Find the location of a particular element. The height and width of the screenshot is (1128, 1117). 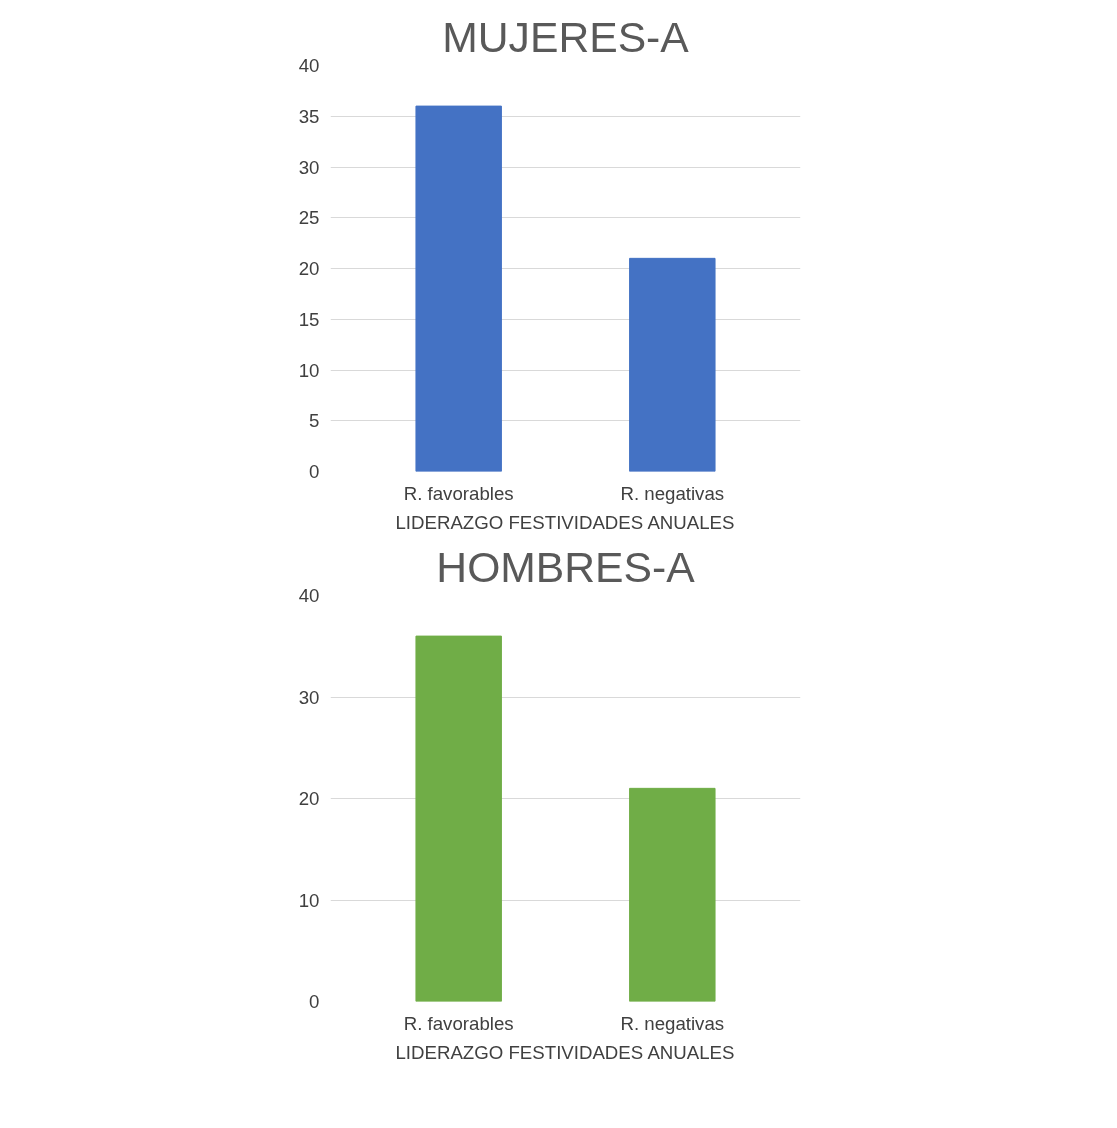

y-tick-label: 25 is located at coordinates (309, 218).